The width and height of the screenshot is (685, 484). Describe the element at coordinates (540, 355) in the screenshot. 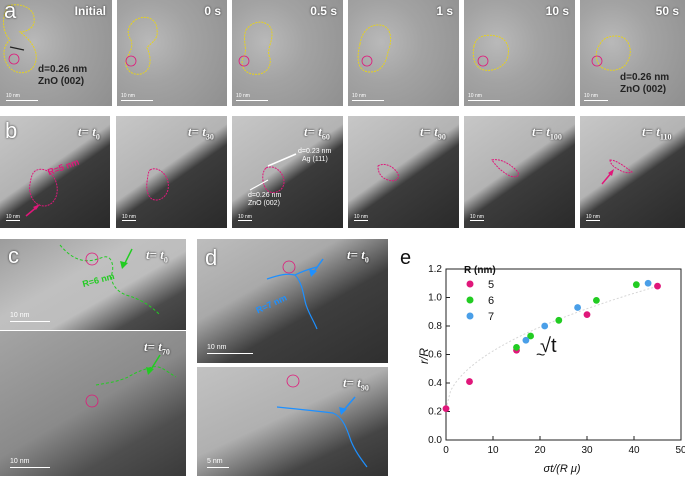

I see `tilde: ~` at that location.